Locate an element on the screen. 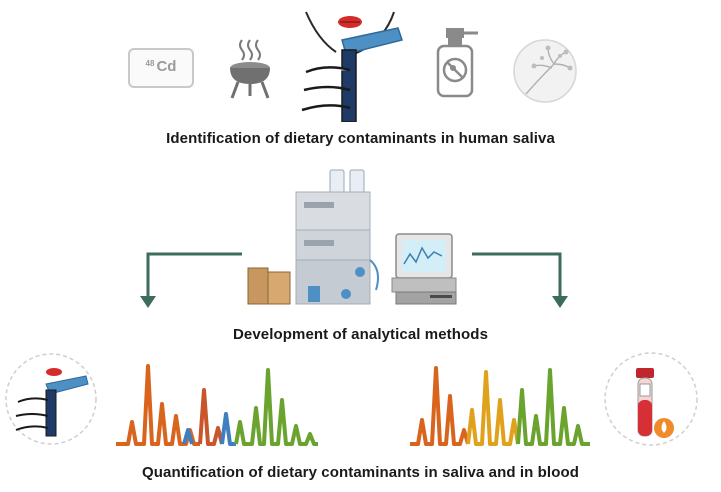  right-arrow is located at coordinates (517, 275).